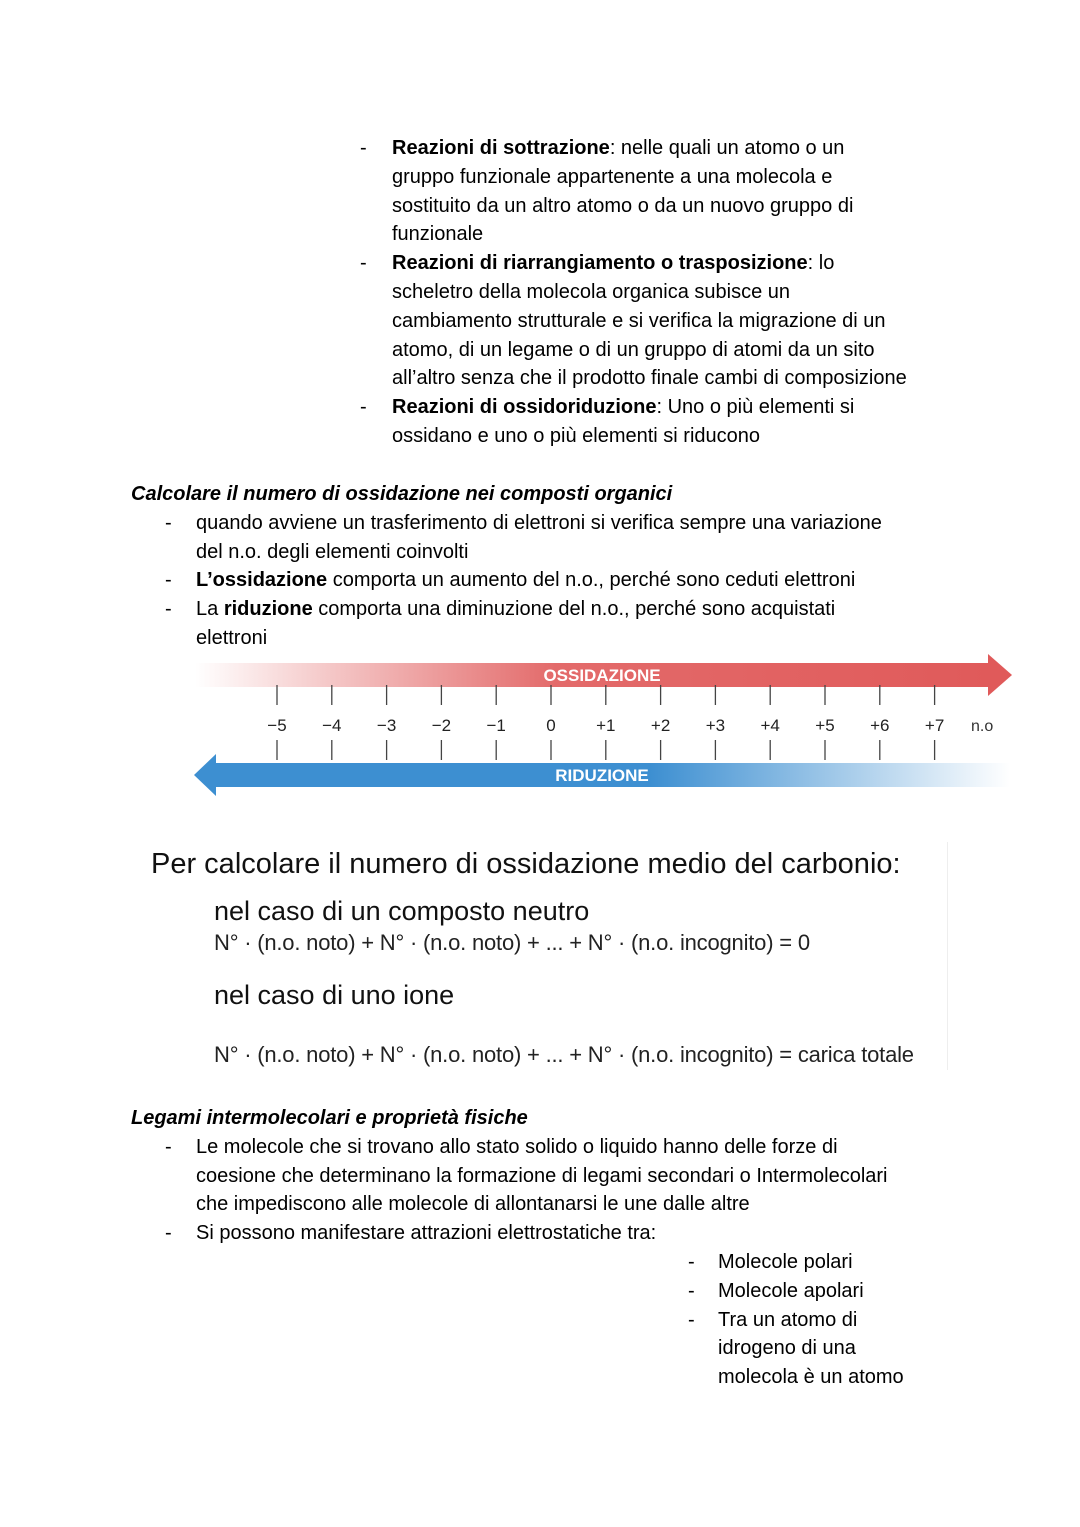  I want to click on unit-label: n.o, so click(982, 726).